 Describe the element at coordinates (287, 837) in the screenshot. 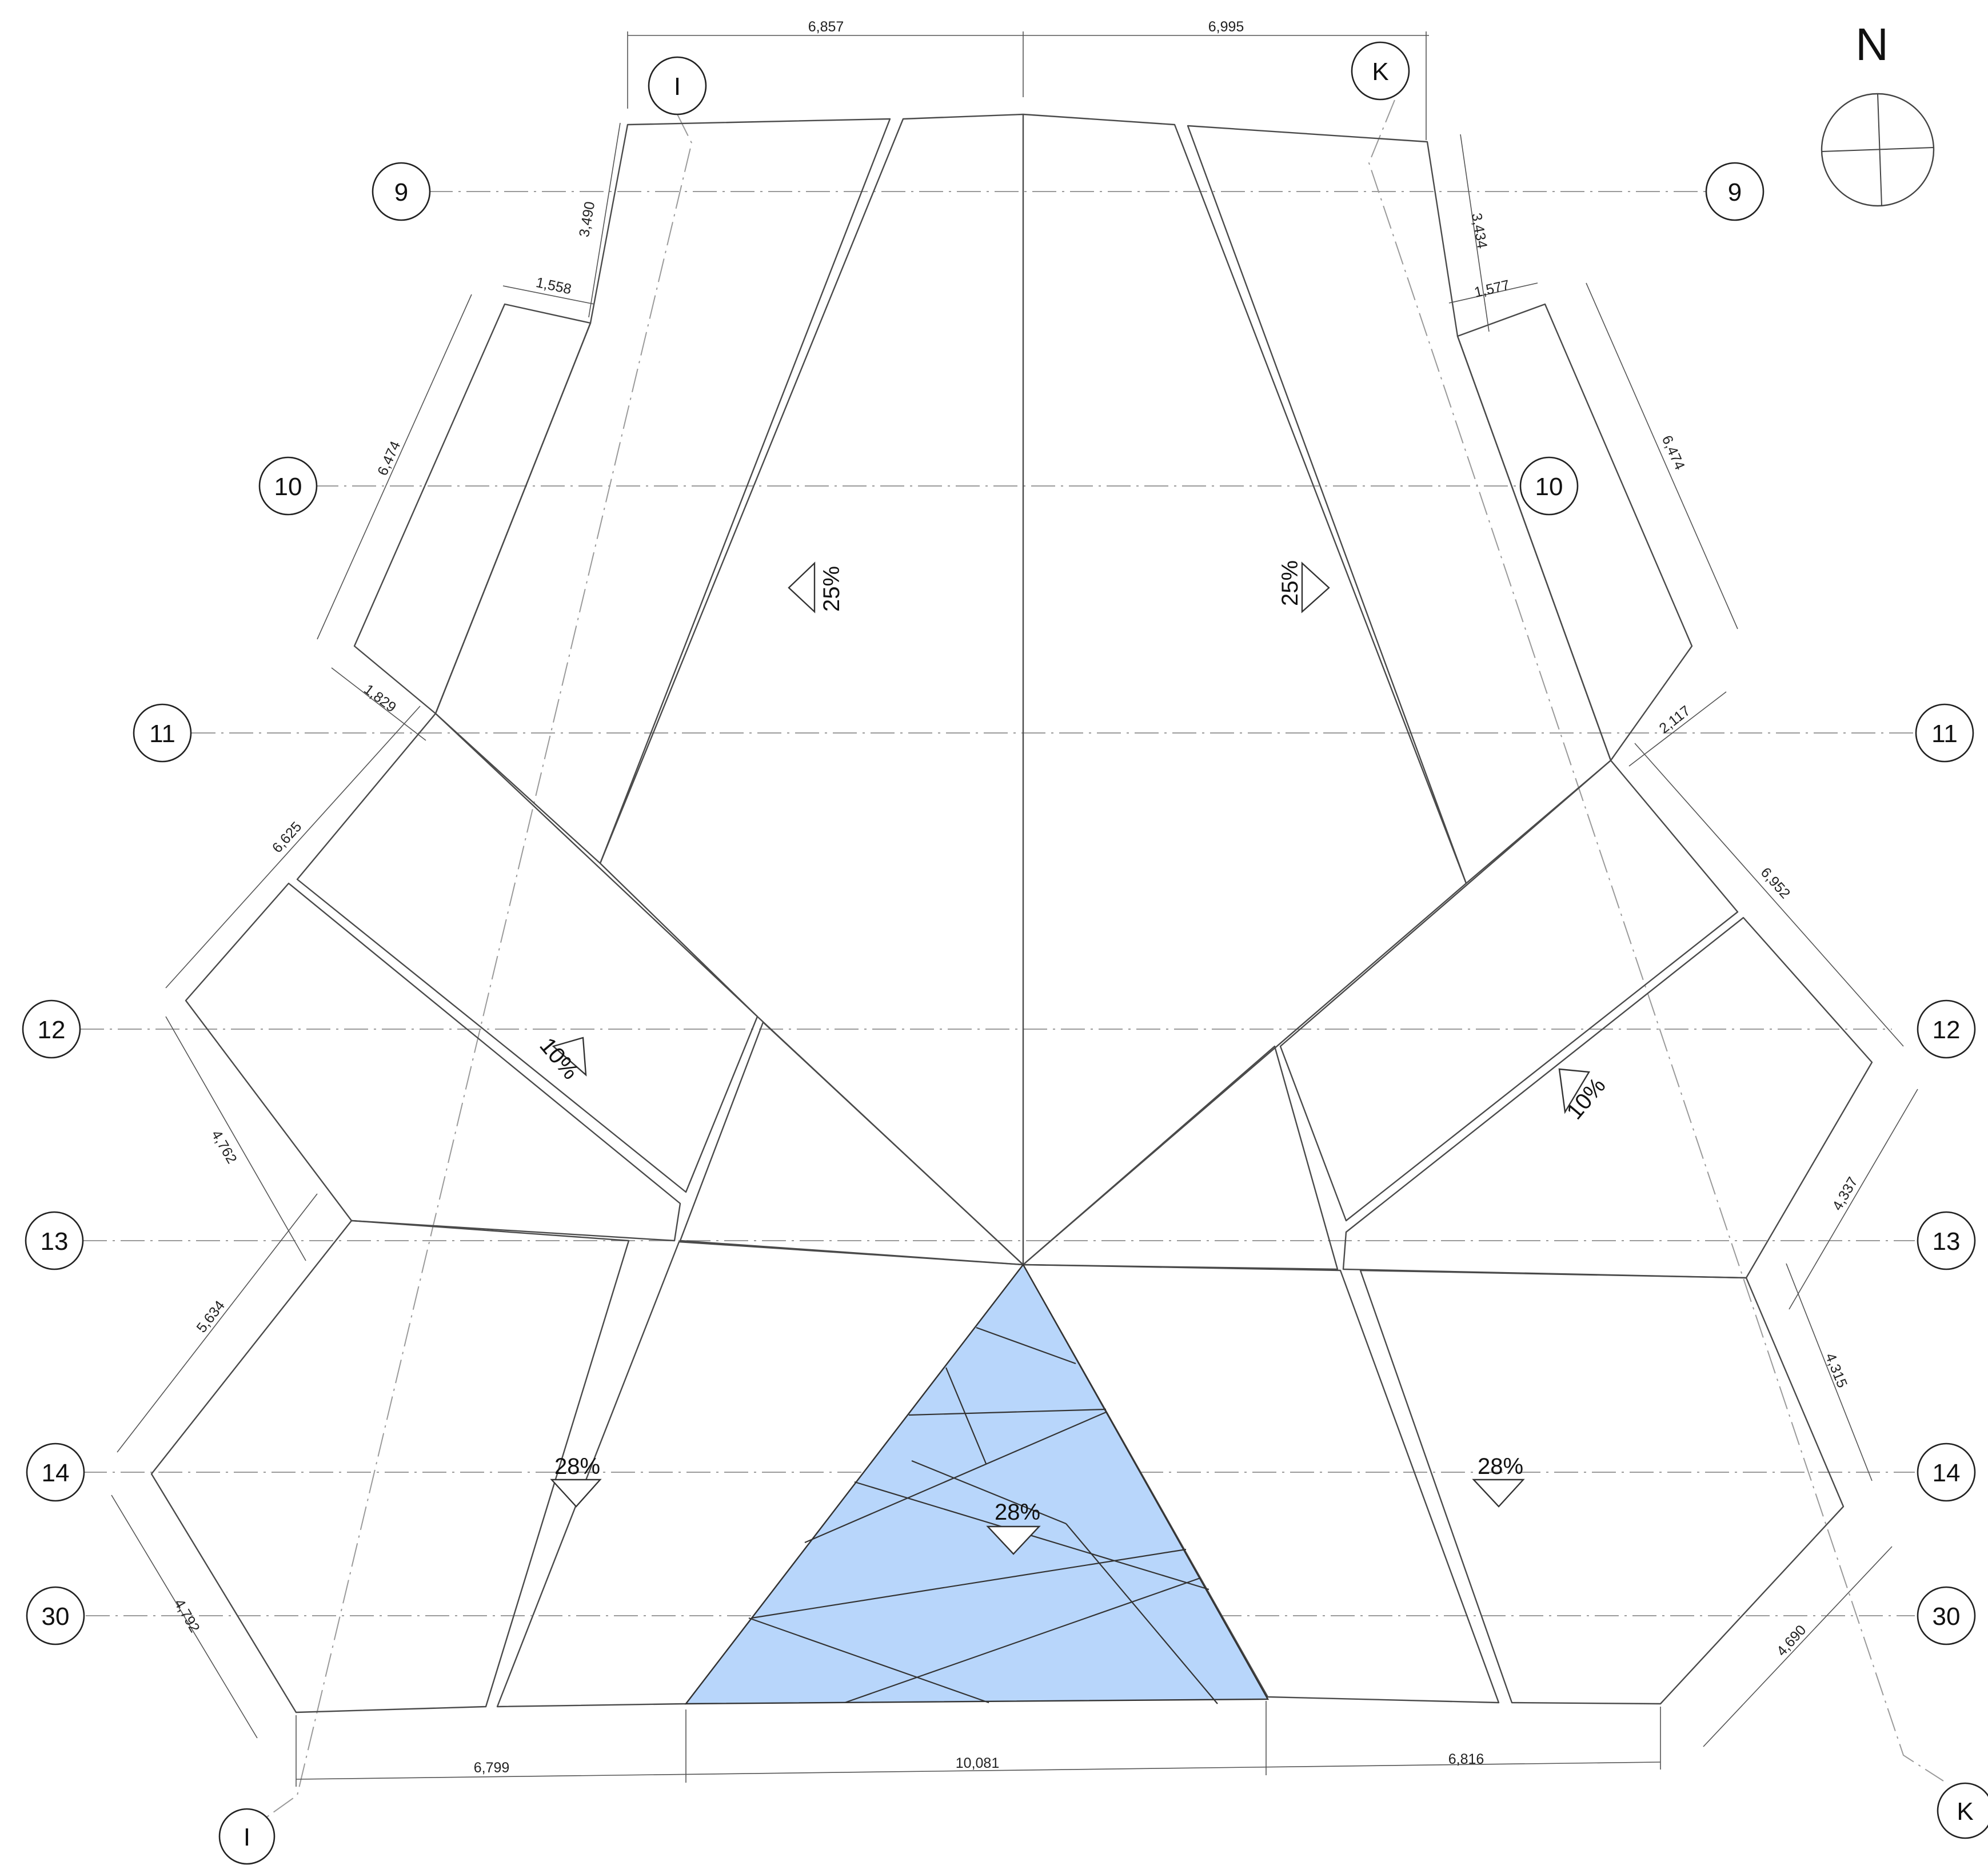

I see `dim-left-6625: 6,625` at that location.